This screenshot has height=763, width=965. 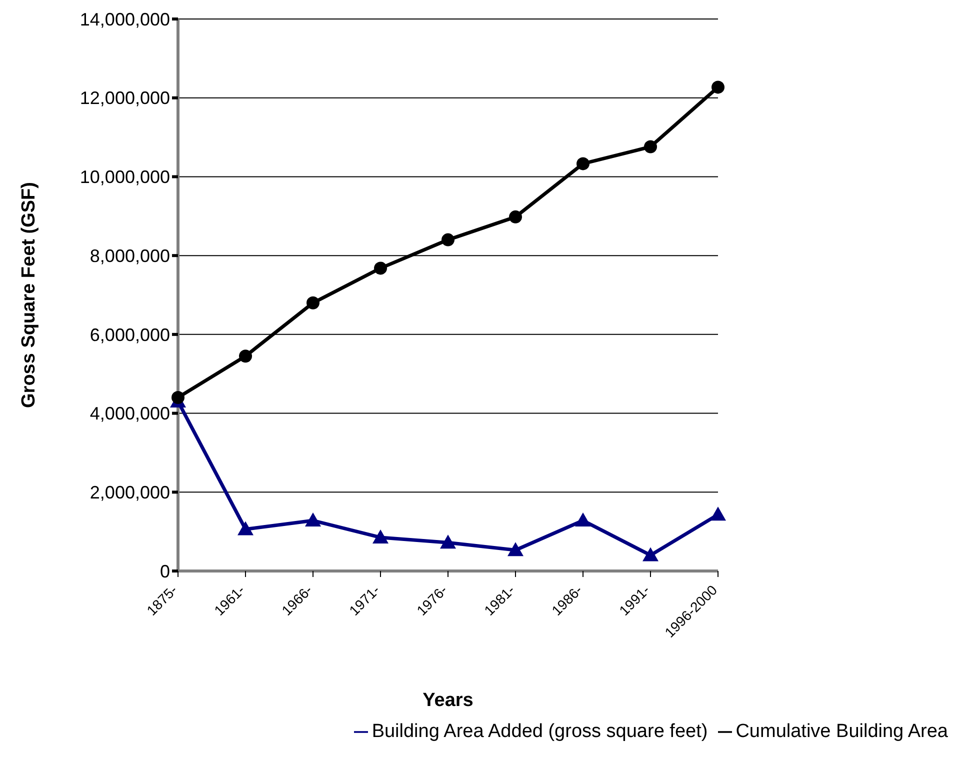 What do you see at coordinates (130, 492) in the screenshot?
I see `y-tick-label: 2,000,000` at bounding box center [130, 492].